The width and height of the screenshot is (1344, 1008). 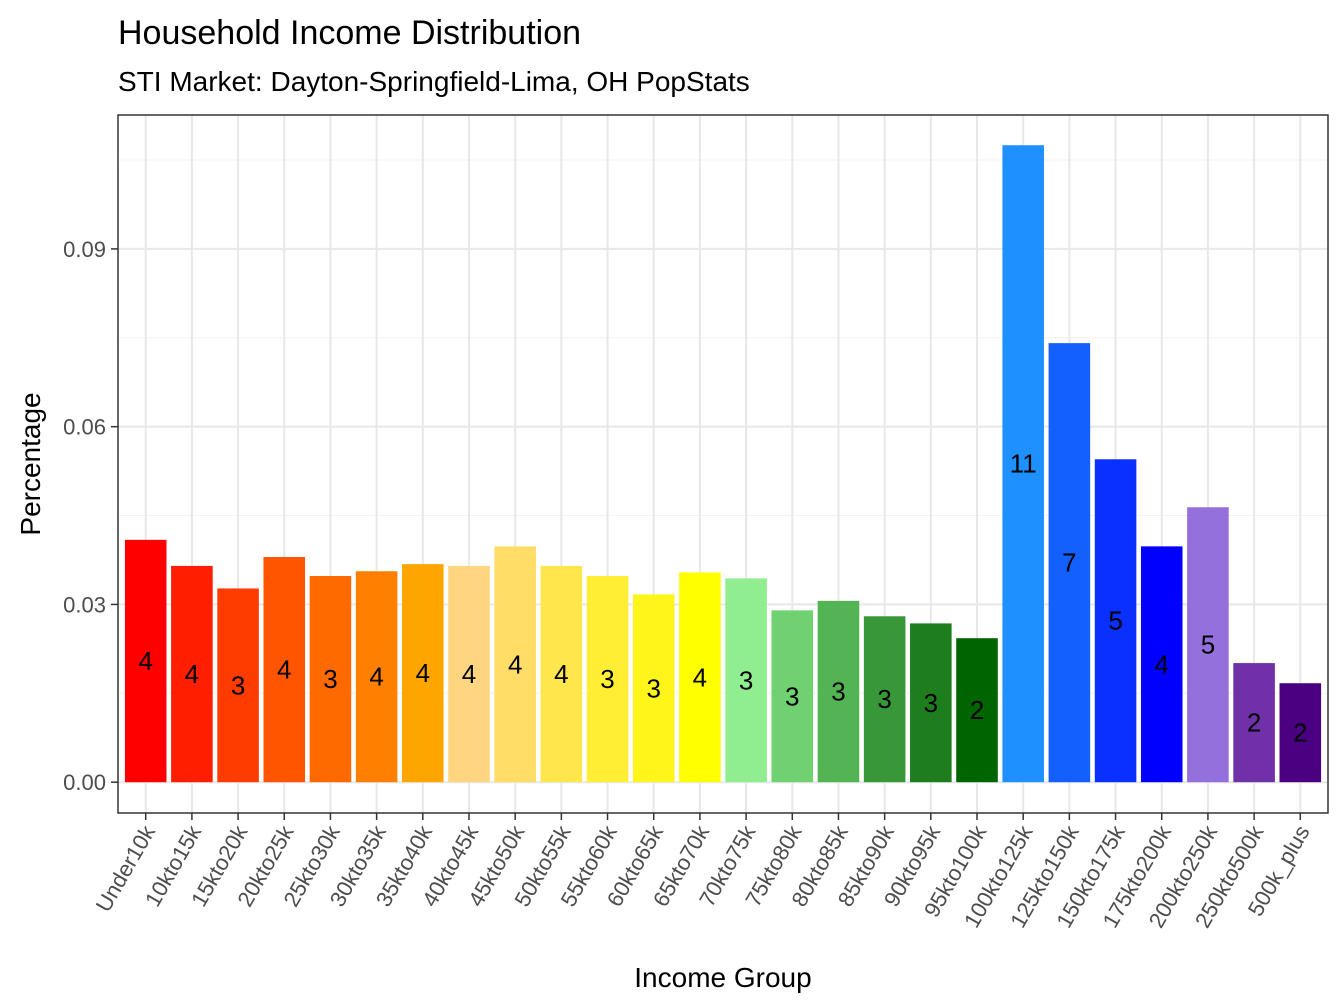 What do you see at coordinates (90, 516) in the screenshot?
I see `y-axis: 0.00 0.03 0.06 0.09` at bounding box center [90, 516].